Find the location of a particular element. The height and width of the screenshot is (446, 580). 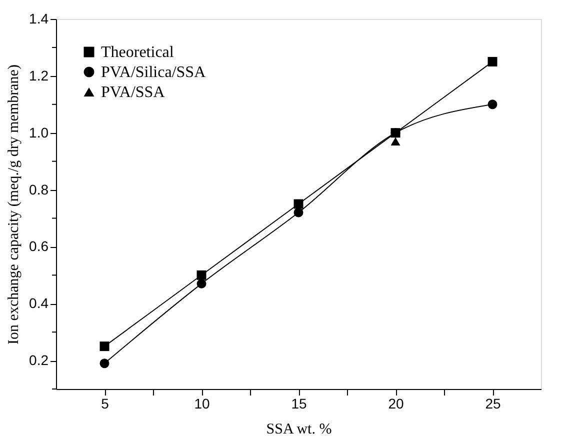

y-tick-label: 1.2 is located at coordinates (39, 75).